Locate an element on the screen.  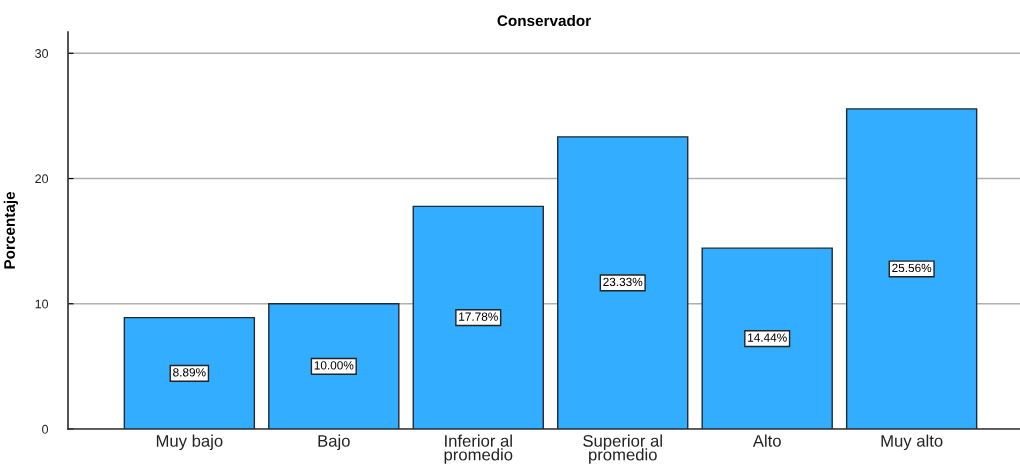
data-label: 14.44% is located at coordinates (767, 337).